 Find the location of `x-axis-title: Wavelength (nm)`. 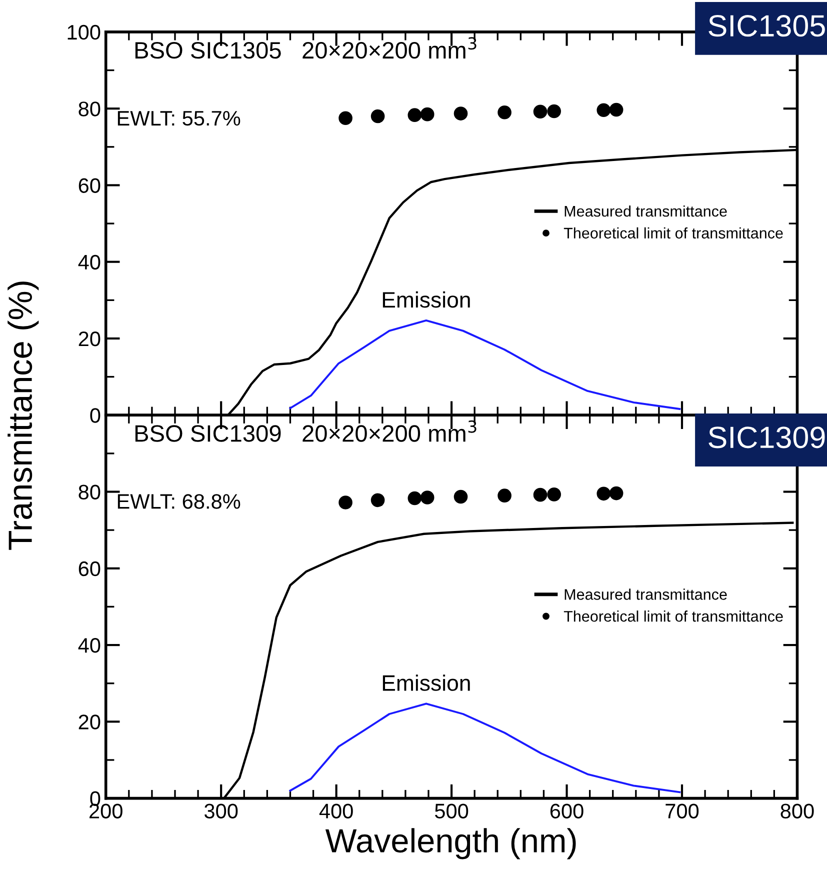

x-axis-title: Wavelength (nm) is located at coordinates (450, 844).